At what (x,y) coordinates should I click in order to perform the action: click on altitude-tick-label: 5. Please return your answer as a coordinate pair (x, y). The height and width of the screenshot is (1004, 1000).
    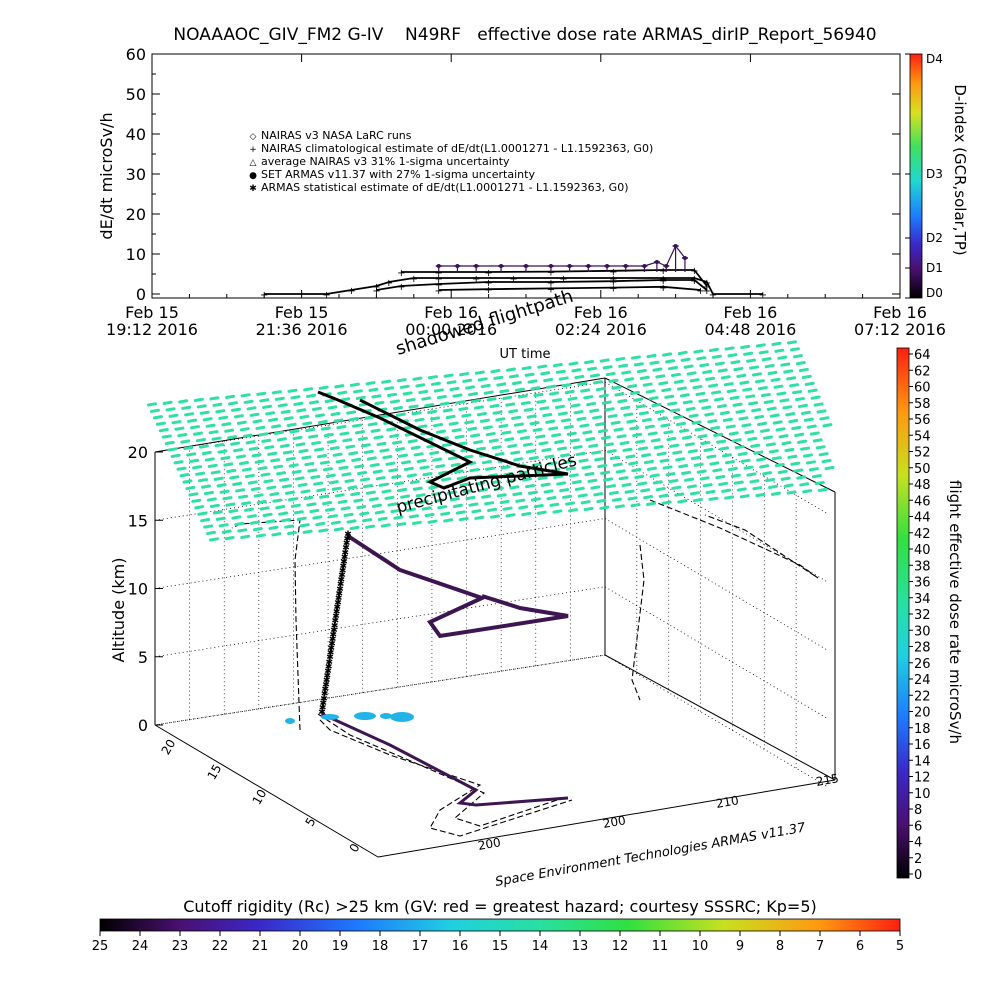
    Looking at the image, I should click on (143, 657).